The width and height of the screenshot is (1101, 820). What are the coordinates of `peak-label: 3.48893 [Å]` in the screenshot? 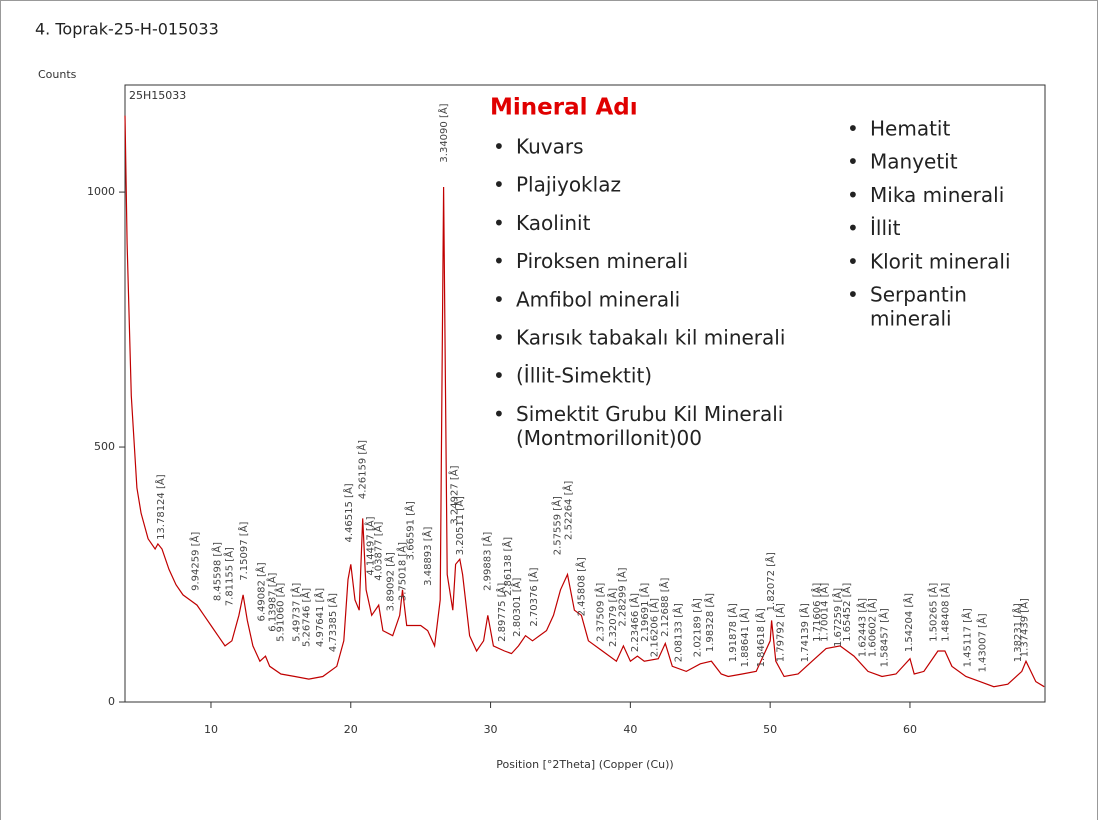 It's located at (427, 556).